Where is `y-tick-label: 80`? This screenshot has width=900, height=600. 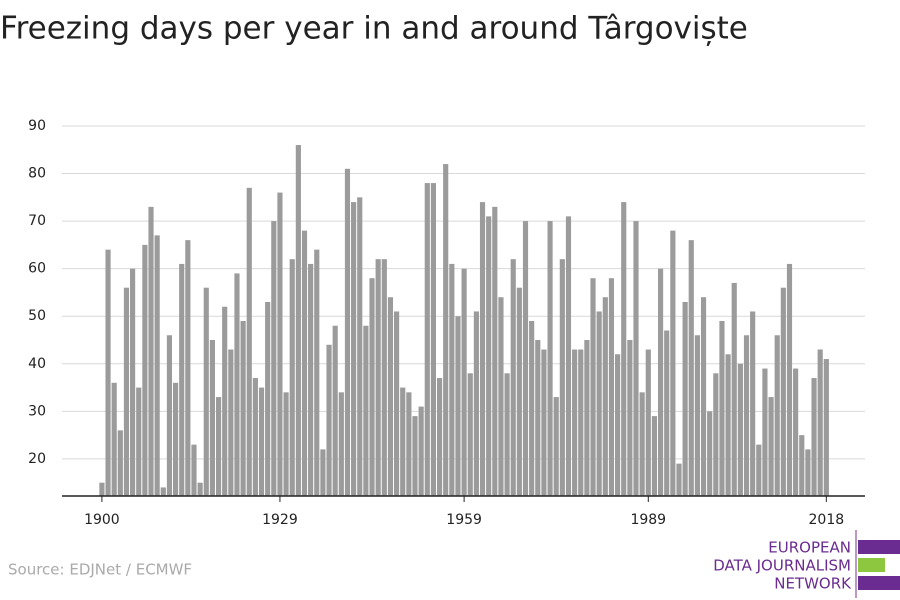
y-tick-label: 80 is located at coordinates (37, 174).